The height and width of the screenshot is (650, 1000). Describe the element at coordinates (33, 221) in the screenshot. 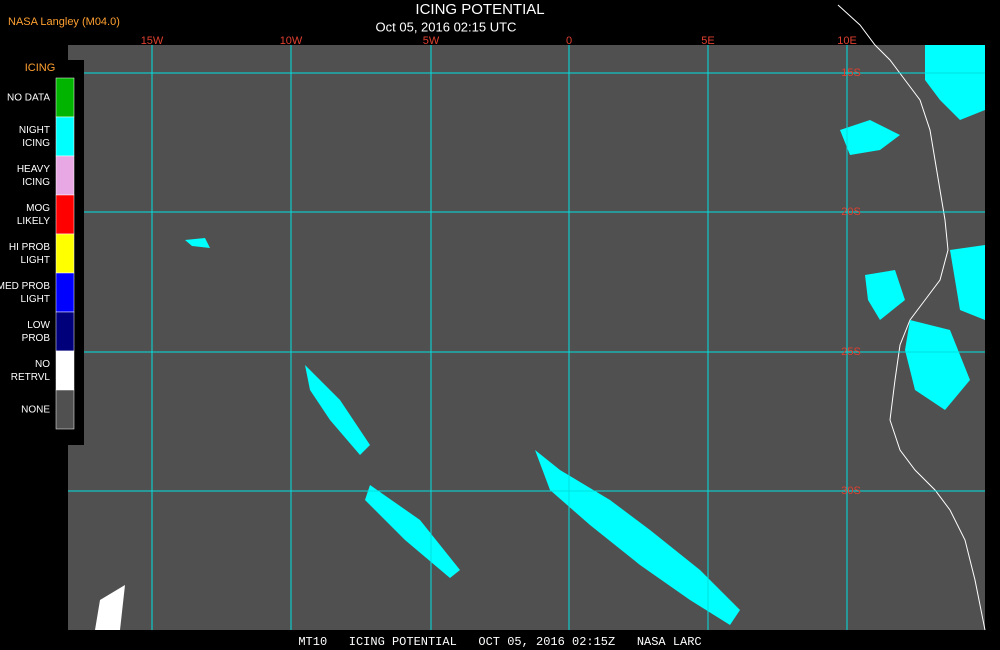

I see `legend-label: LIKELY` at that location.